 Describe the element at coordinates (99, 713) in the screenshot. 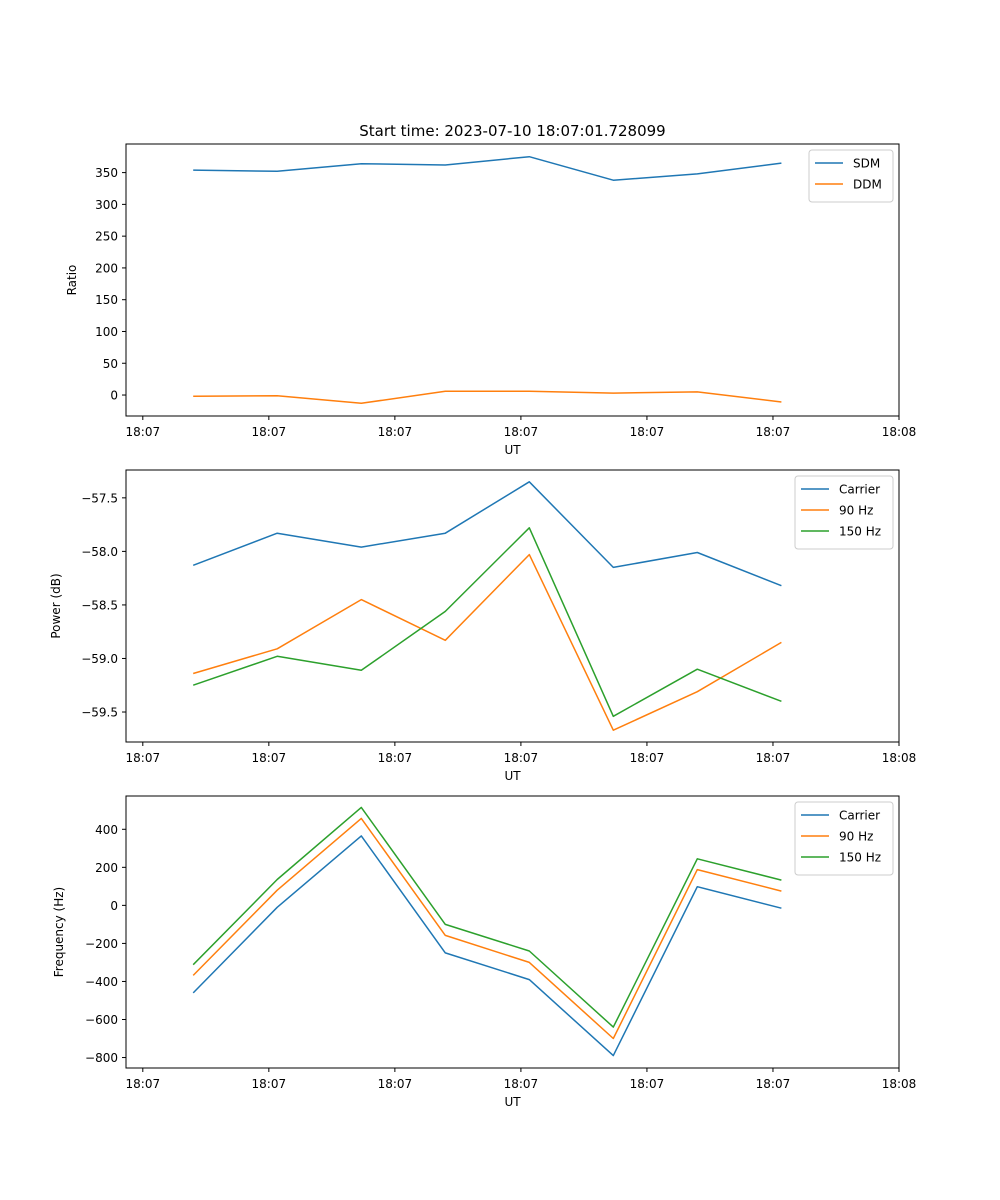

I see `y-tick-label: −59.5` at that location.